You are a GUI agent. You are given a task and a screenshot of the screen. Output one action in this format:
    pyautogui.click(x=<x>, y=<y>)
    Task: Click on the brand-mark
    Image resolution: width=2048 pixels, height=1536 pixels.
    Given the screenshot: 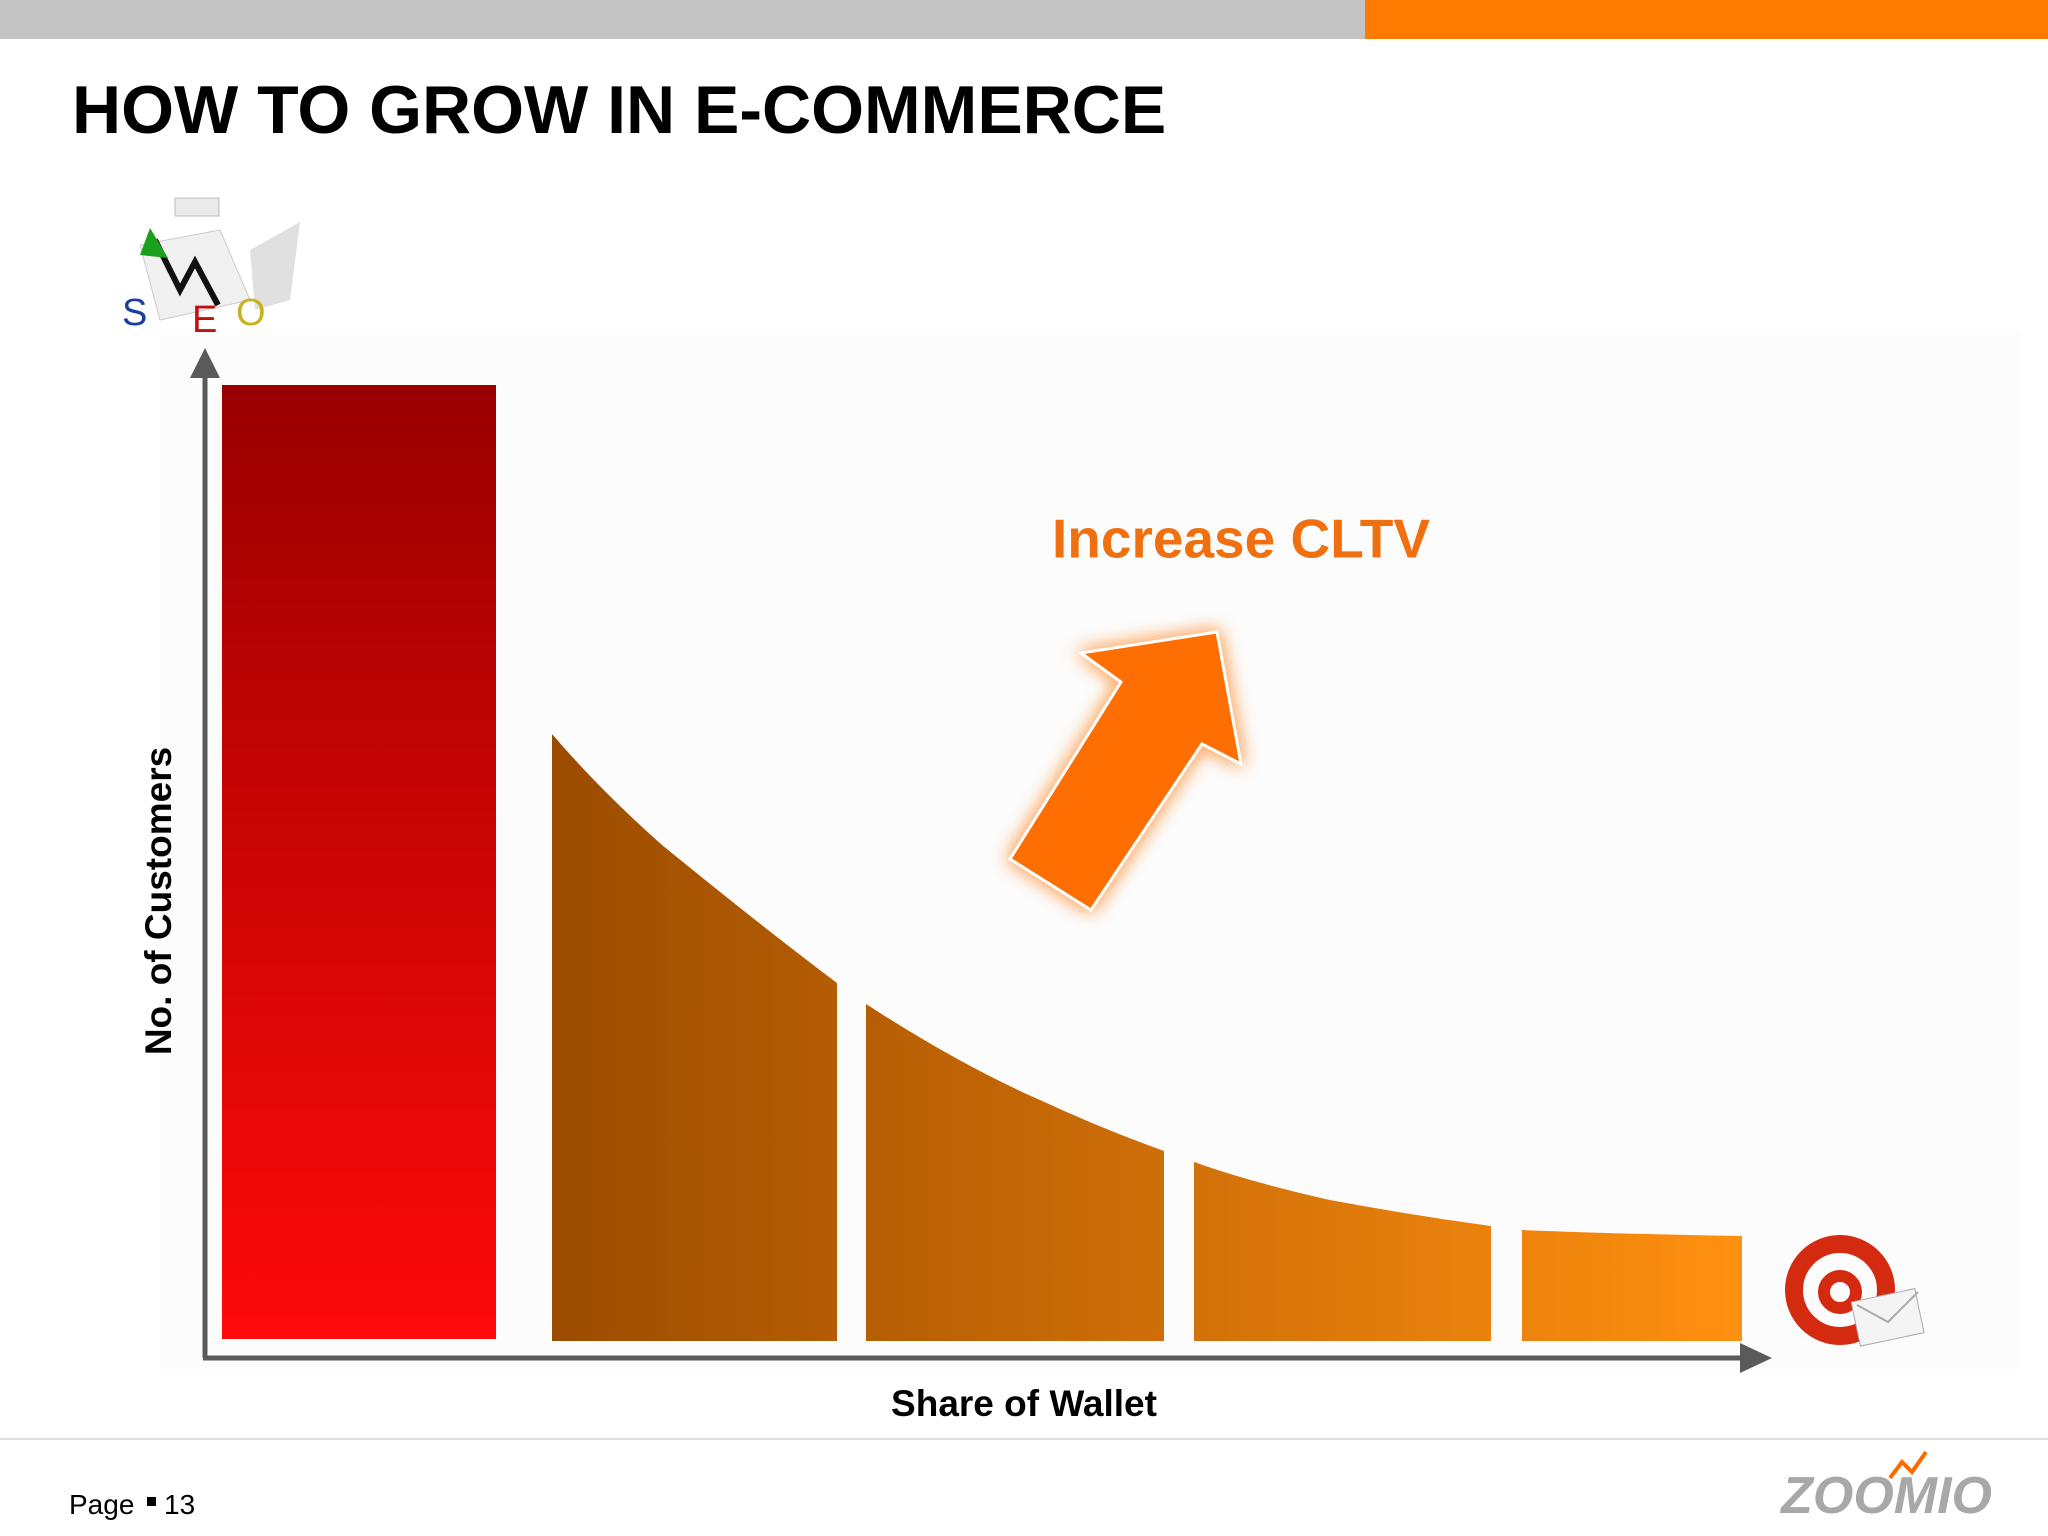 What is the action you would take?
    pyautogui.click(x=1908, y=1465)
    